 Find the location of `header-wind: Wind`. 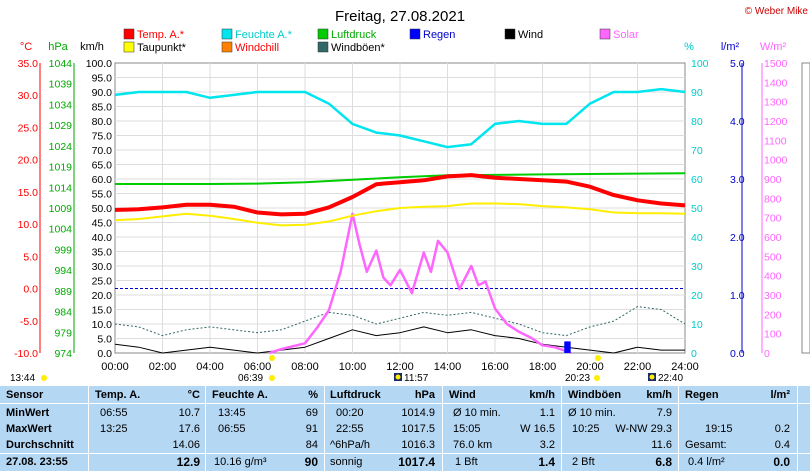

header-wind: Wind is located at coordinates (462, 395).